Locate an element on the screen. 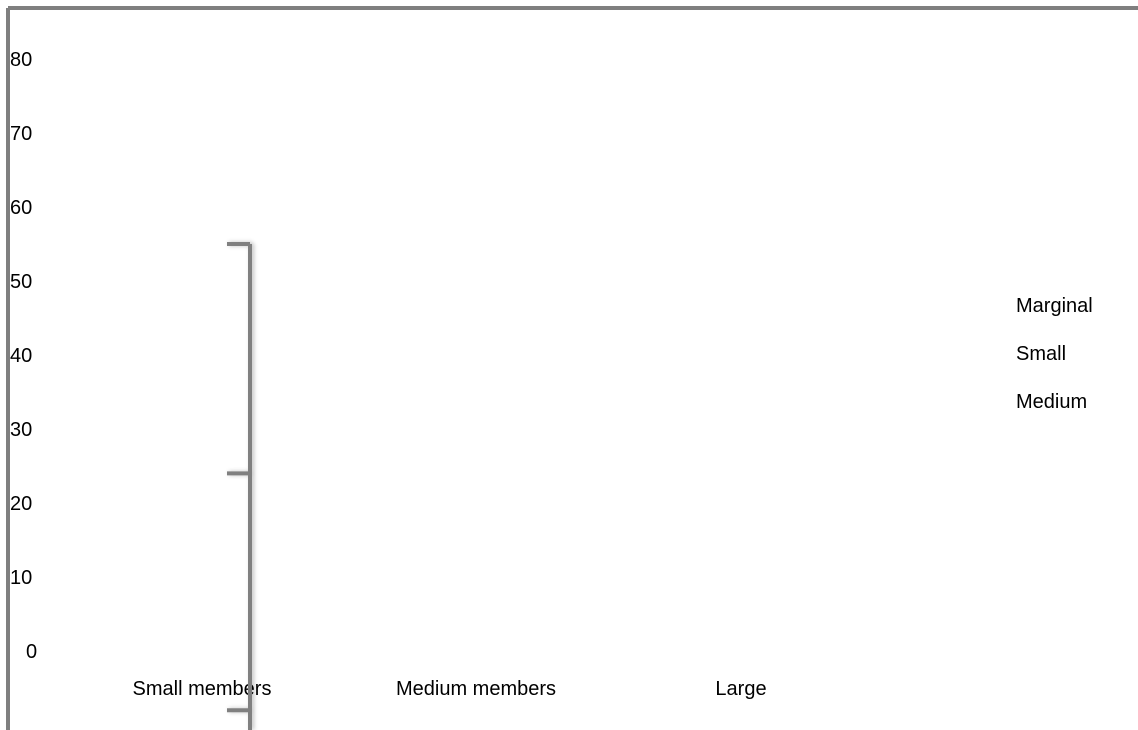 This screenshot has width=1138, height=730. y-tick-label: 0 is located at coordinates (31, 652).